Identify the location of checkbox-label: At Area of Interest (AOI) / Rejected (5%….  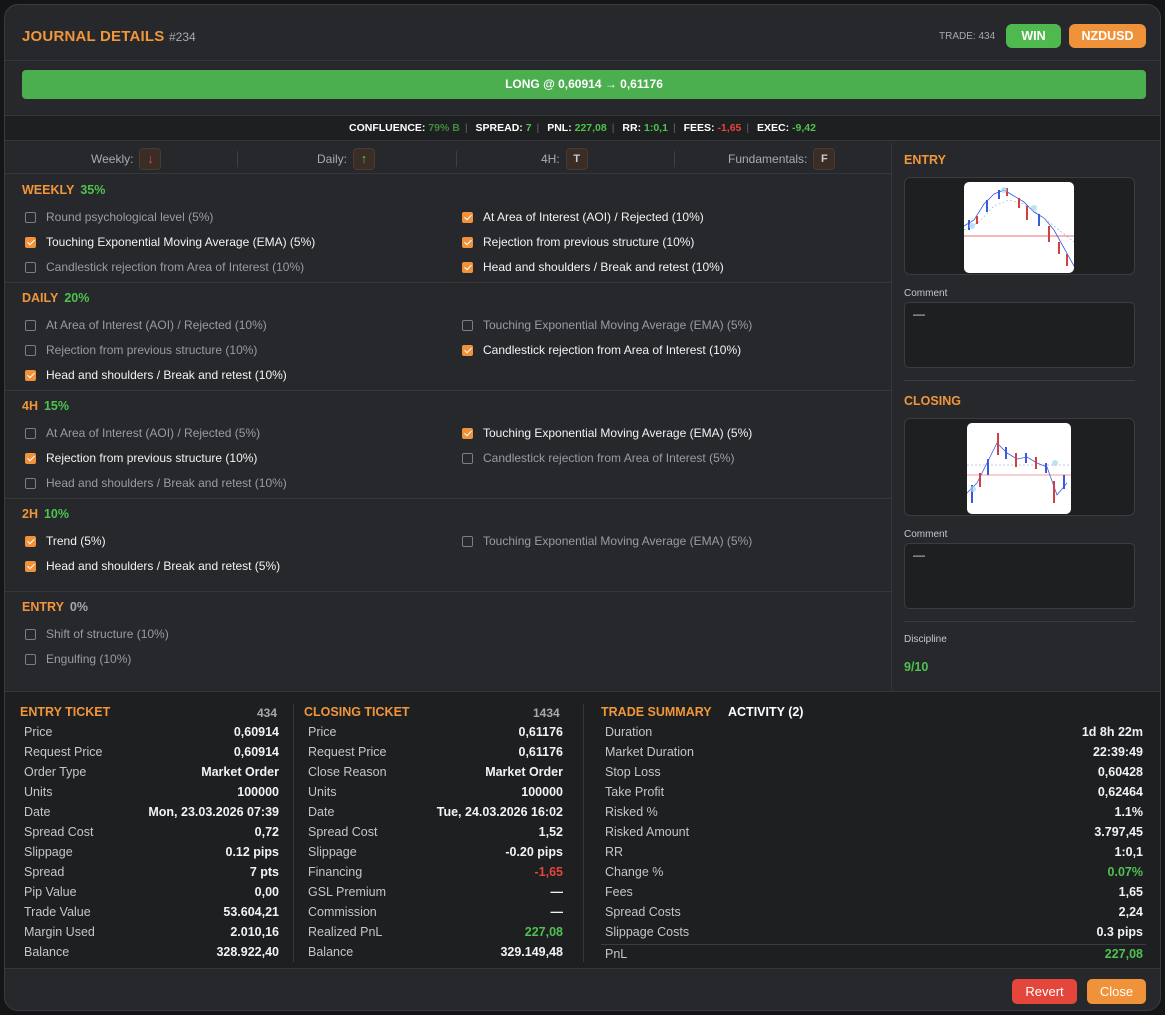
(153, 433).